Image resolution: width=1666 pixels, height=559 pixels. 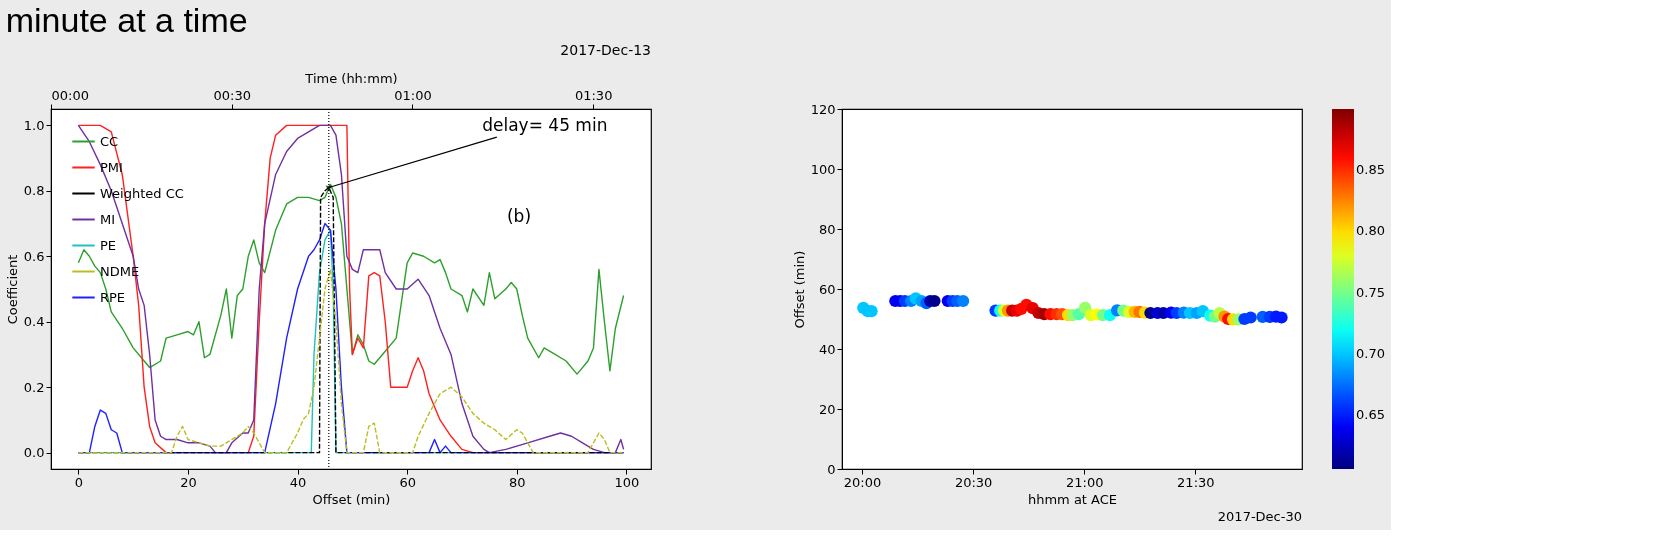 What do you see at coordinates (298, 482) in the screenshot?
I see `x-tick-label: 40` at bounding box center [298, 482].